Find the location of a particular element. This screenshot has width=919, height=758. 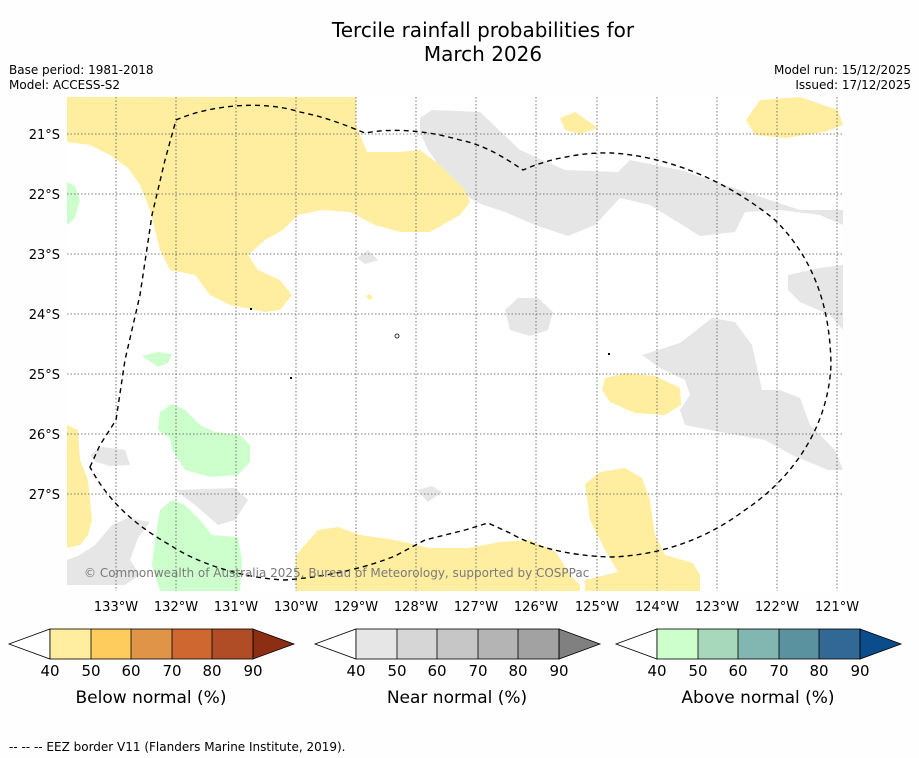

lat-label: 25°S is located at coordinates (44, 375).